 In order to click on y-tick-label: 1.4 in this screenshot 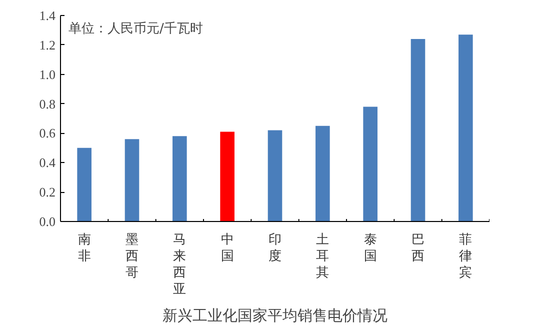, I will do `click(47, 15)`.